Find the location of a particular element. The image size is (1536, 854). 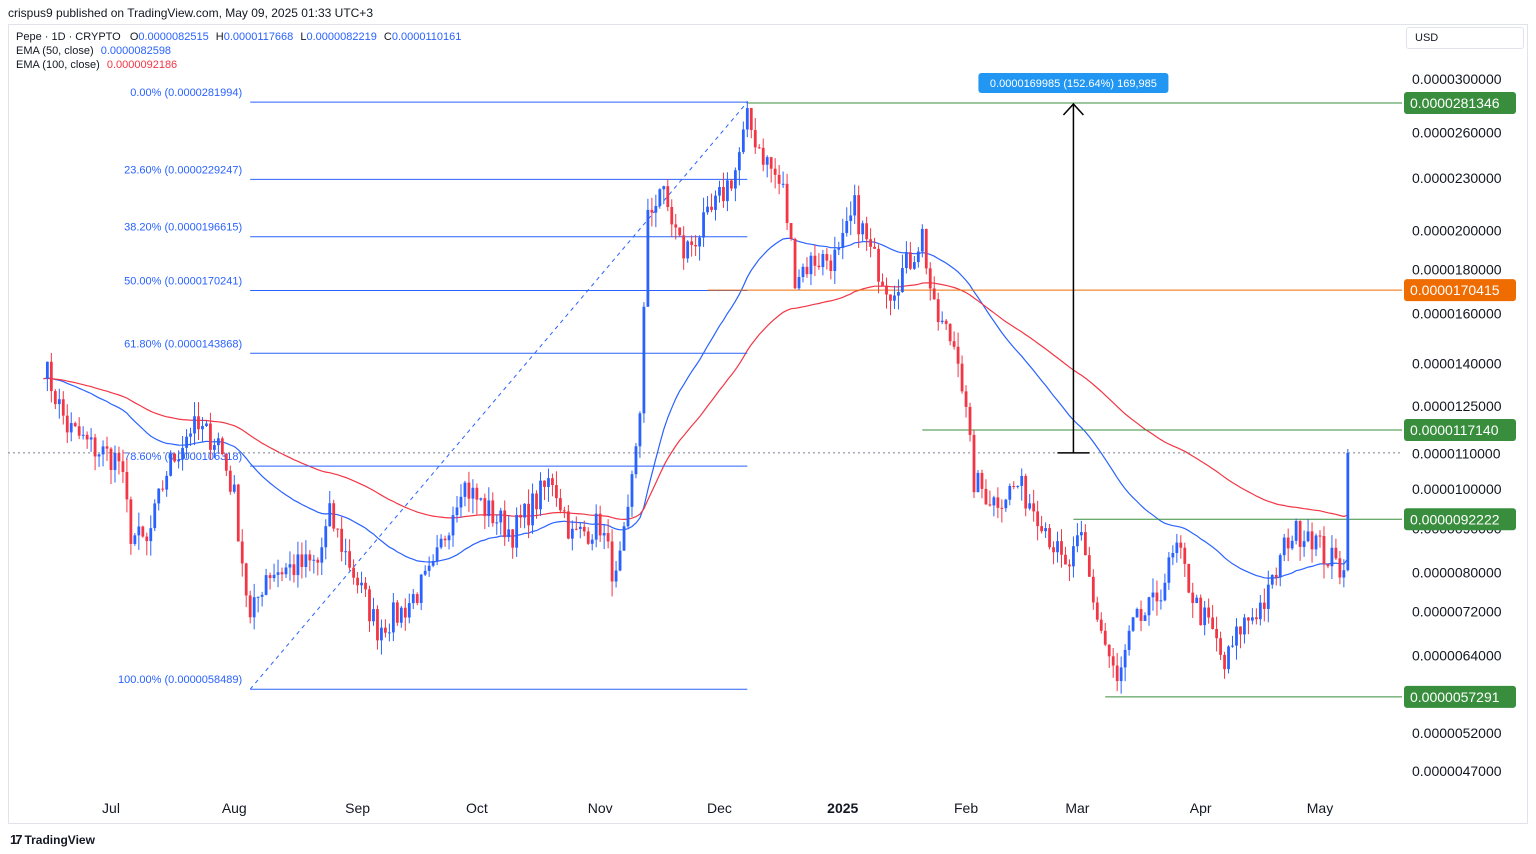

y-tick-label: 0.0000064000 is located at coordinates (1457, 656).